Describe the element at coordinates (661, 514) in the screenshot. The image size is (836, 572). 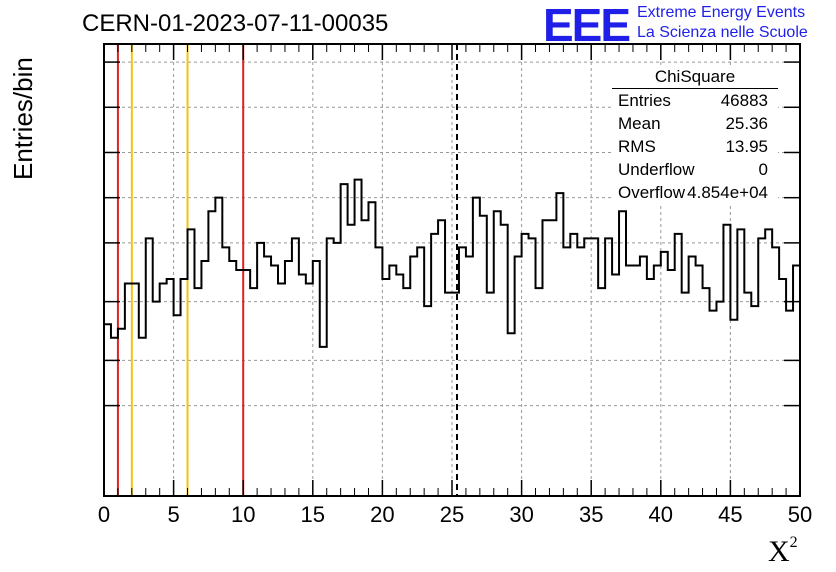
I see `x-tick-label: 40` at that location.